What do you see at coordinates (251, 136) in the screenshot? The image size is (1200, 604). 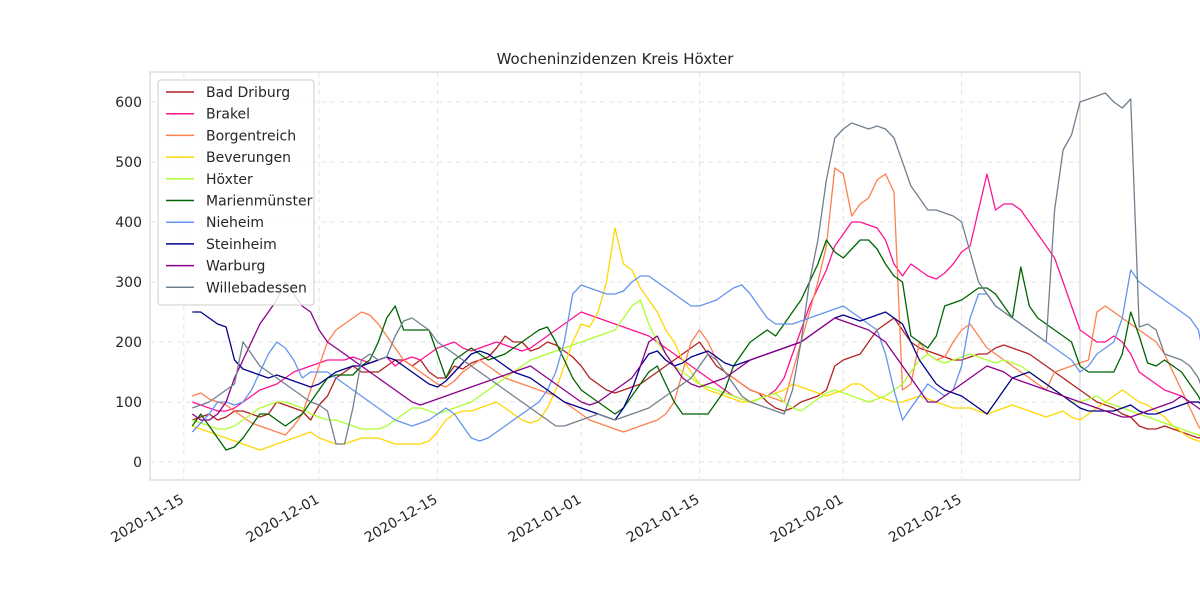 I see `legend-label: Borgentreich` at bounding box center [251, 136].